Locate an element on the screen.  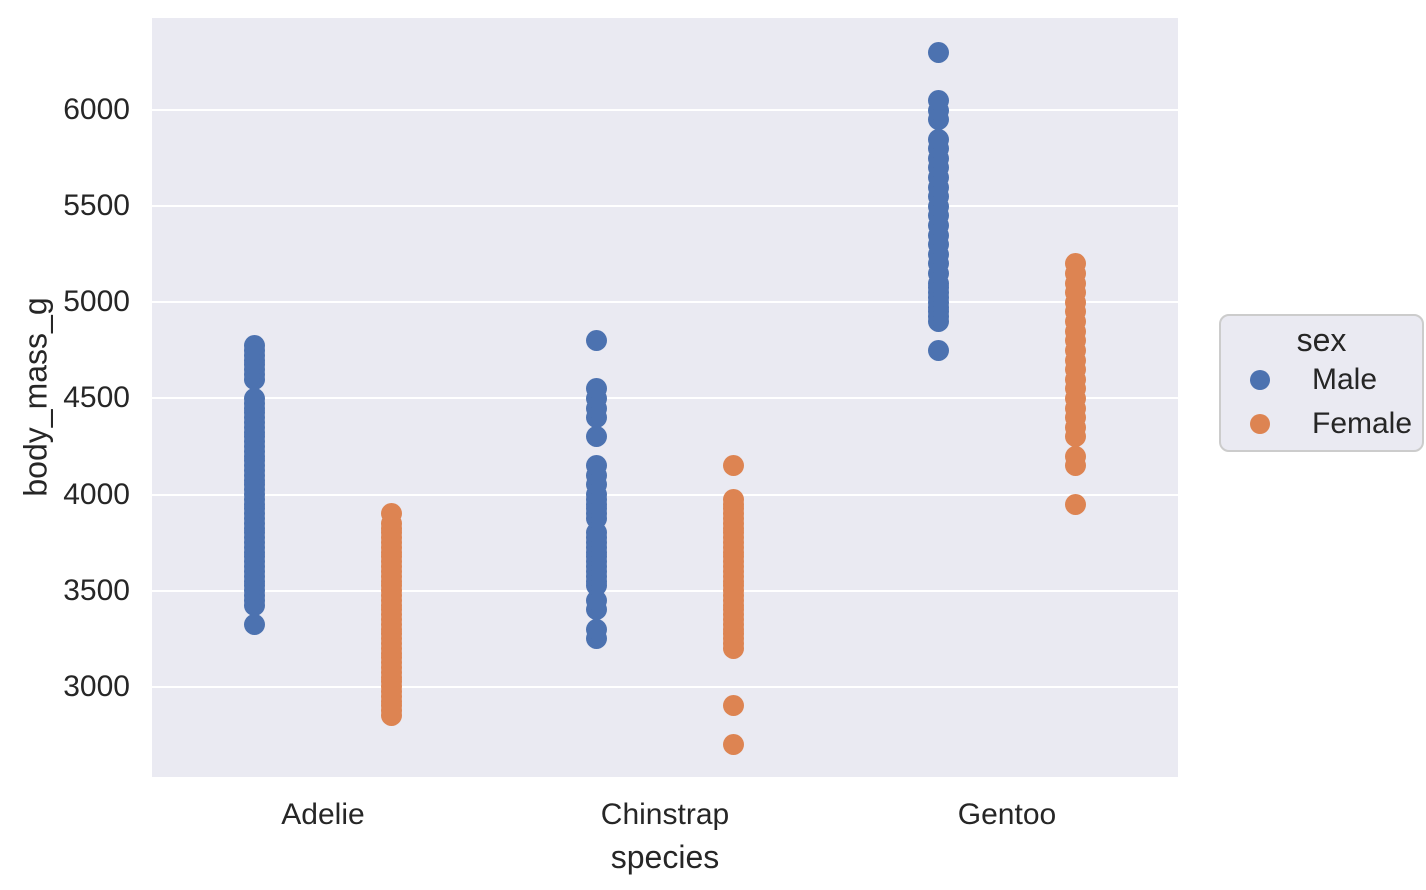
x-tick-chinstrap: Chinstrap is located at coordinates (665, 814).